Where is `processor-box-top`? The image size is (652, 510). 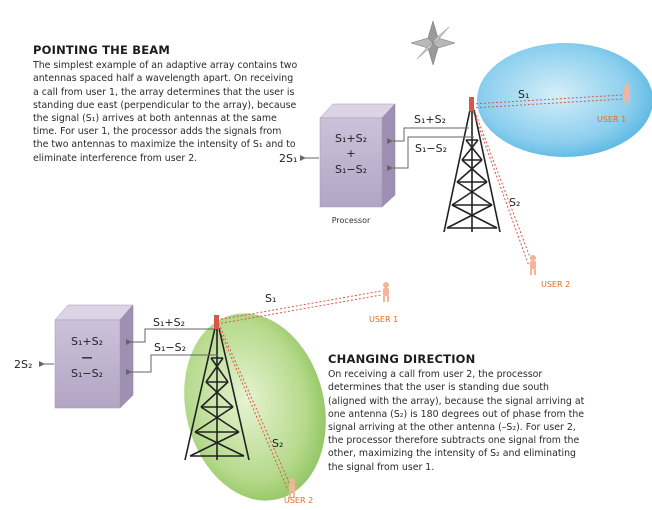
processor-box-top is located at coordinates (357, 155).